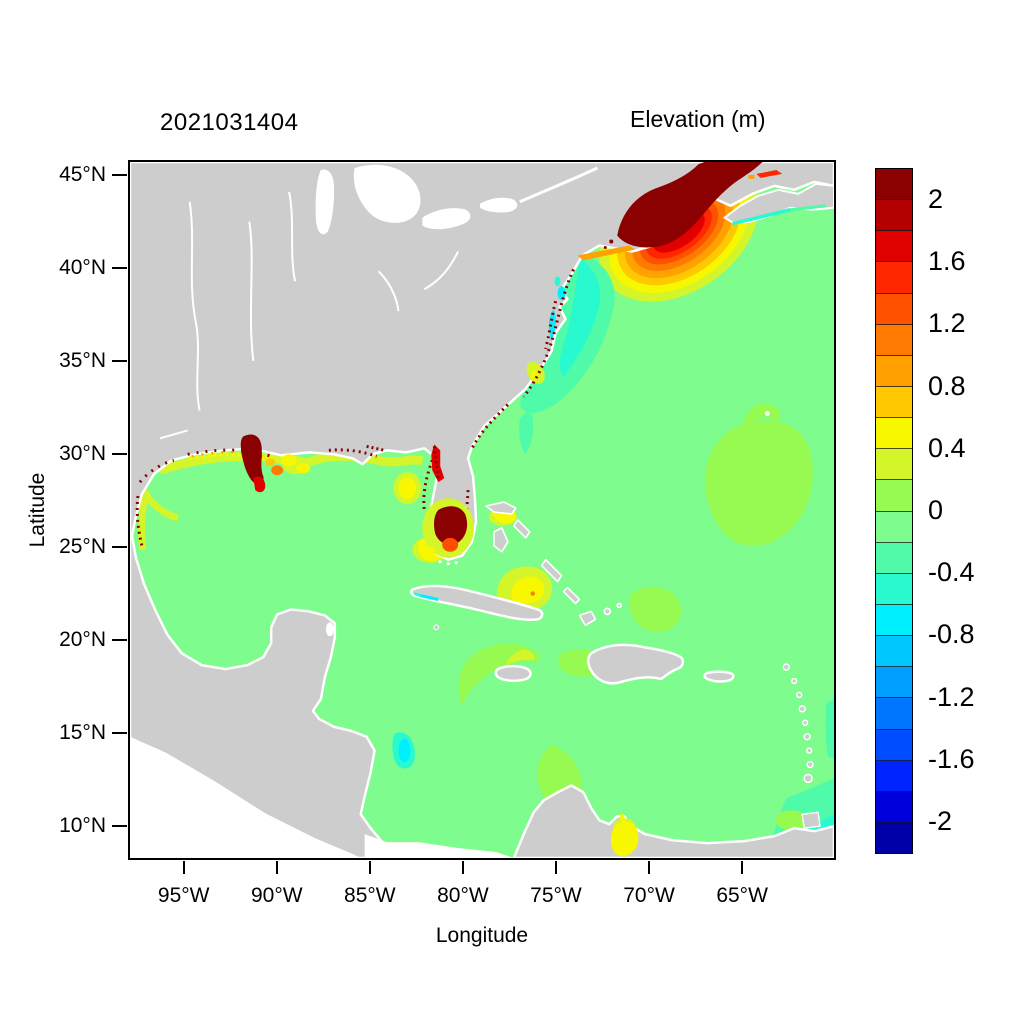 This screenshot has width=1024, height=1024. What do you see at coordinates (82, 640) in the screenshot?
I see `y-tick-label: 20°N` at bounding box center [82, 640].